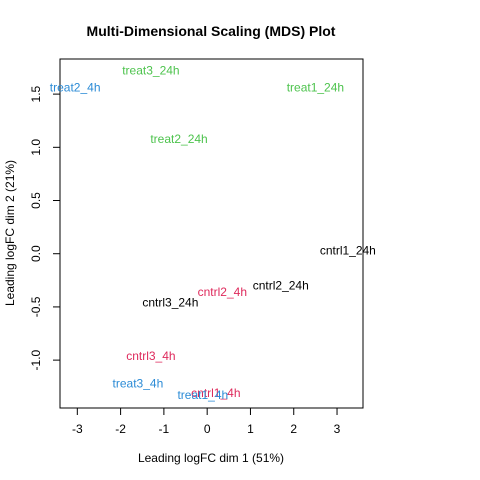 Image resolution: width=480 pixels, height=480 pixels. Describe the element at coordinates (36, 200) in the screenshot. I see `y-tick-label: 0.5` at that location.